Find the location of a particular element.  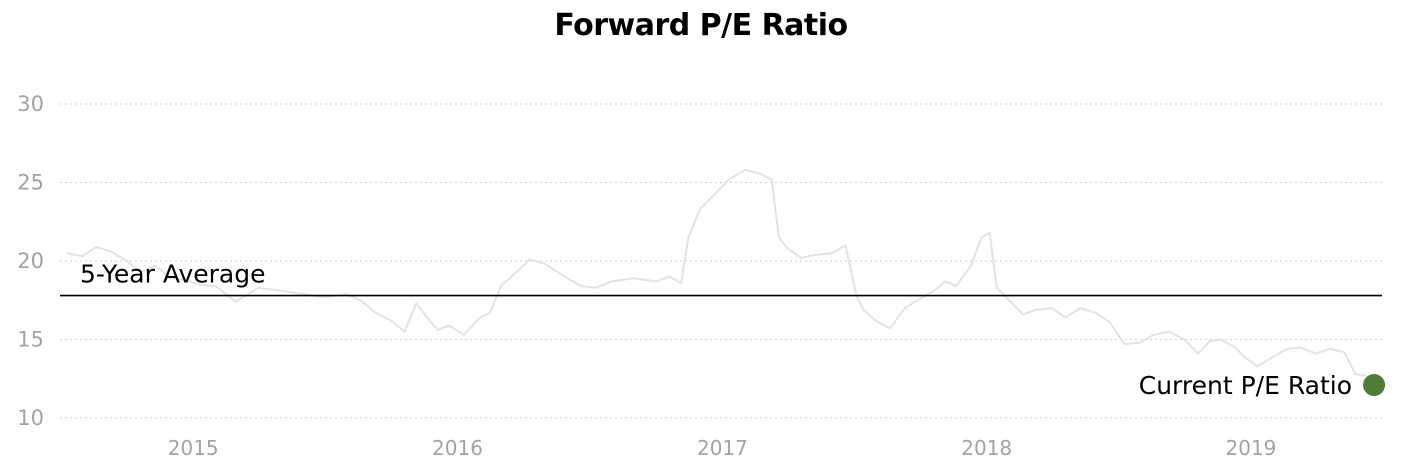

y-tick-label: 20 is located at coordinates (30, 261).